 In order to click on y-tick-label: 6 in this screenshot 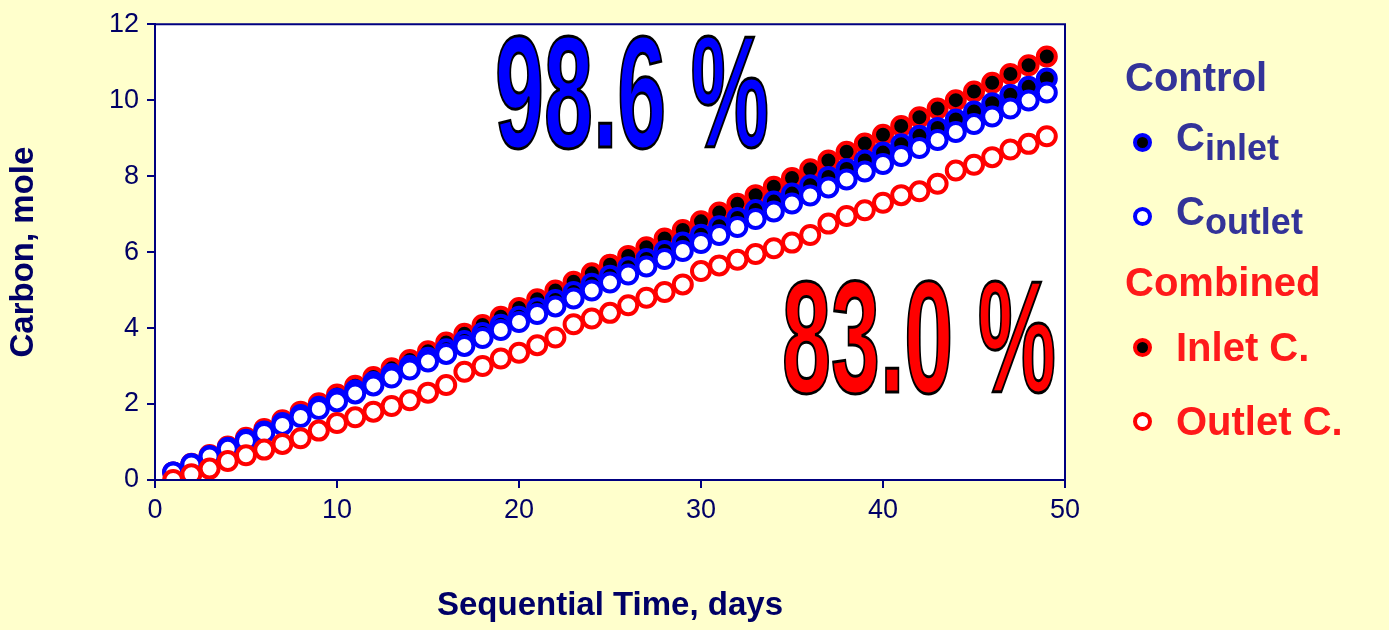, I will do `click(131, 250)`.